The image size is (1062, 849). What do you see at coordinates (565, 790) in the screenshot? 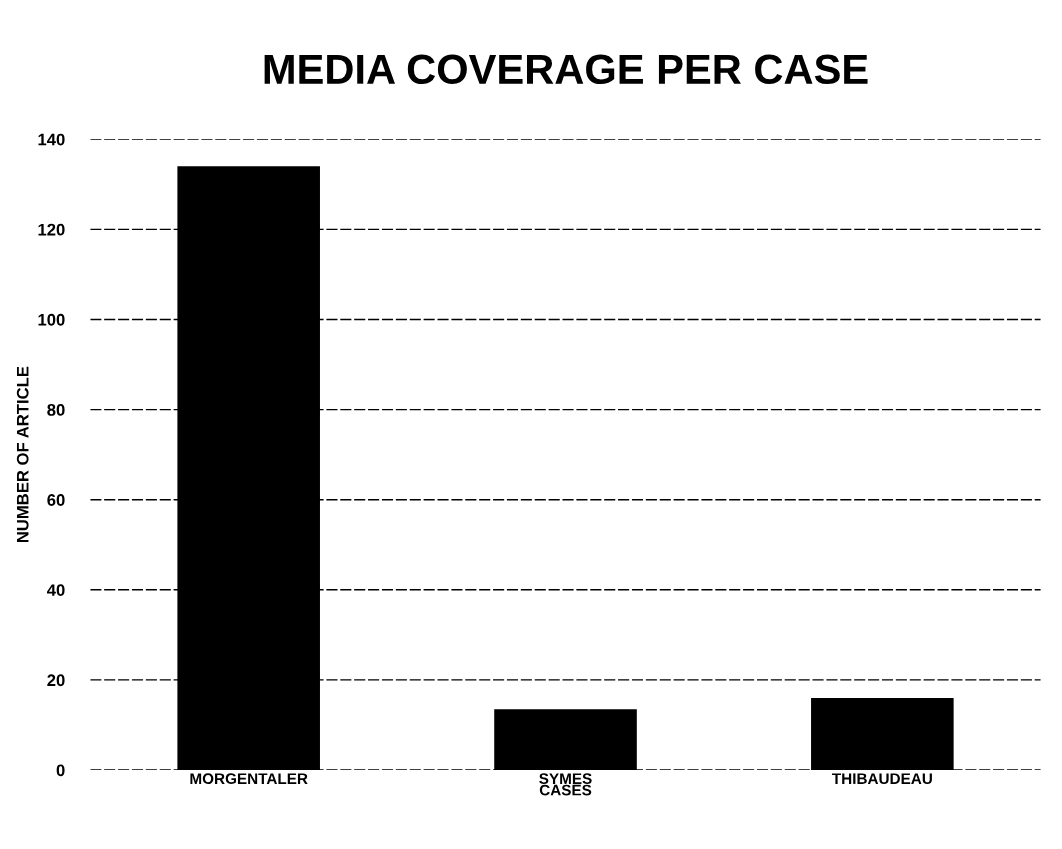
I see `x-axis-title: CASES` at bounding box center [565, 790].